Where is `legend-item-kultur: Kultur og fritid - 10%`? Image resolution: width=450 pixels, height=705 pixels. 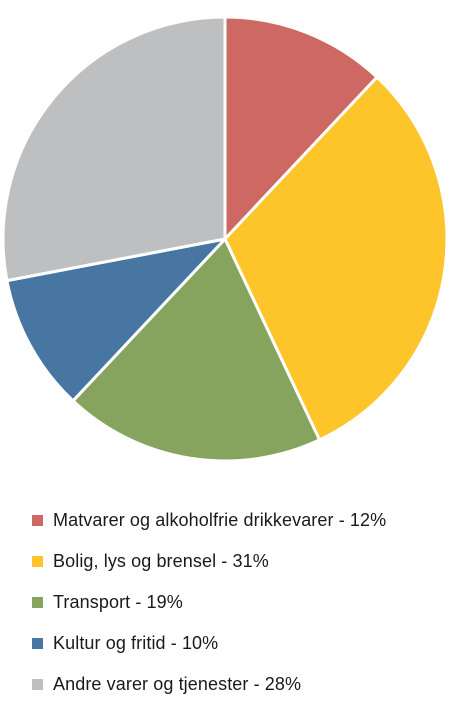
legend-item-kultur: Kultur og fritid - 10% is located at coordinates (209, 643).